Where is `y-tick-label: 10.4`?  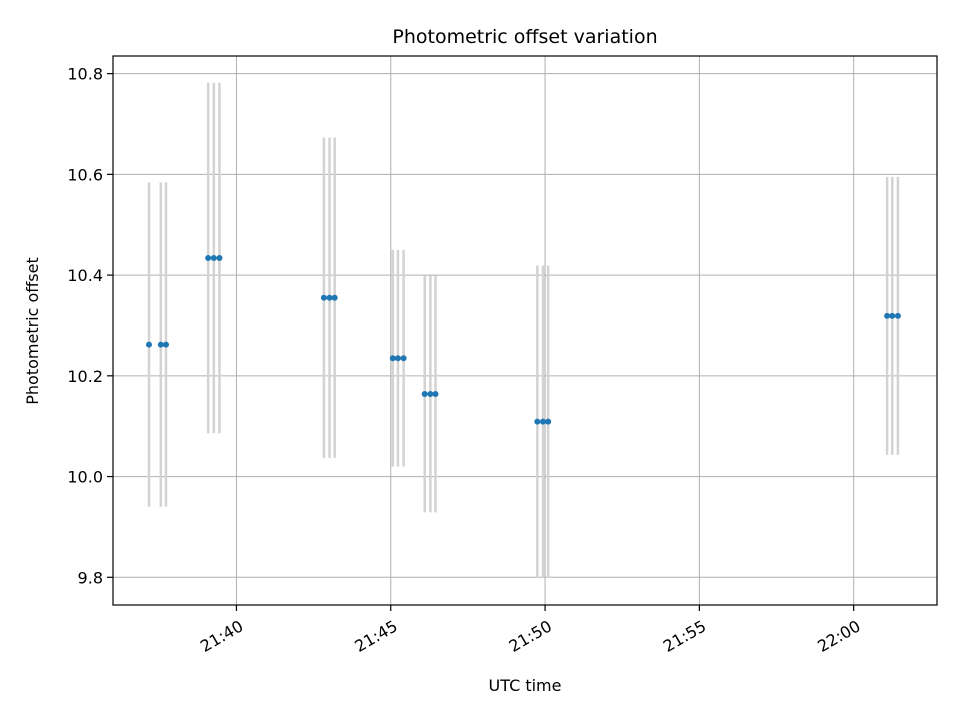 y-tick-label: 10.4 is located at coordinates (85, 275).